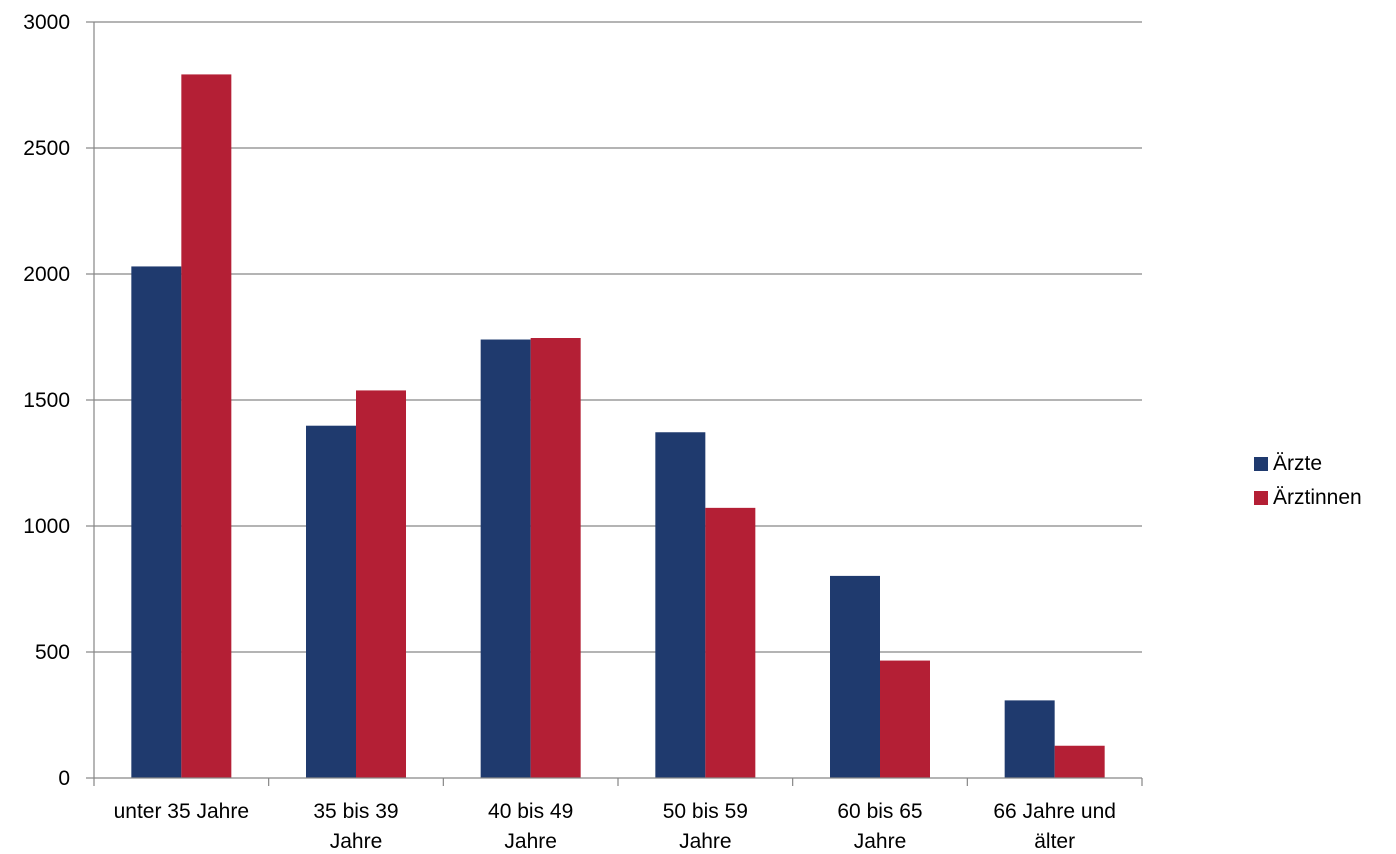  I want to click on x-category-label-line: älter, so click(1054, 841).